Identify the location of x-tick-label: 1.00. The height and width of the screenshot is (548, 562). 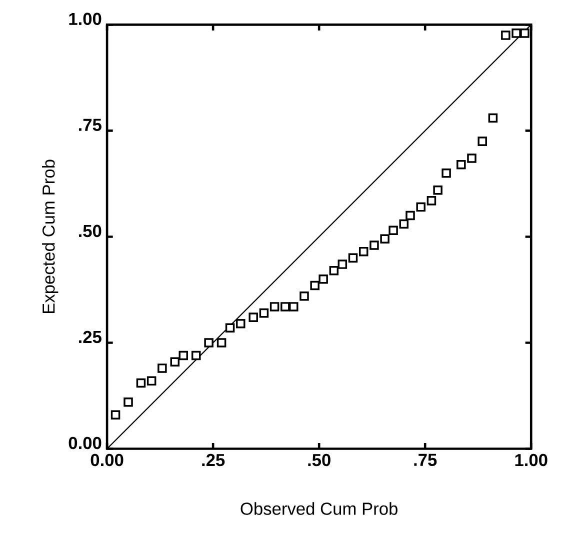
(531, 460).